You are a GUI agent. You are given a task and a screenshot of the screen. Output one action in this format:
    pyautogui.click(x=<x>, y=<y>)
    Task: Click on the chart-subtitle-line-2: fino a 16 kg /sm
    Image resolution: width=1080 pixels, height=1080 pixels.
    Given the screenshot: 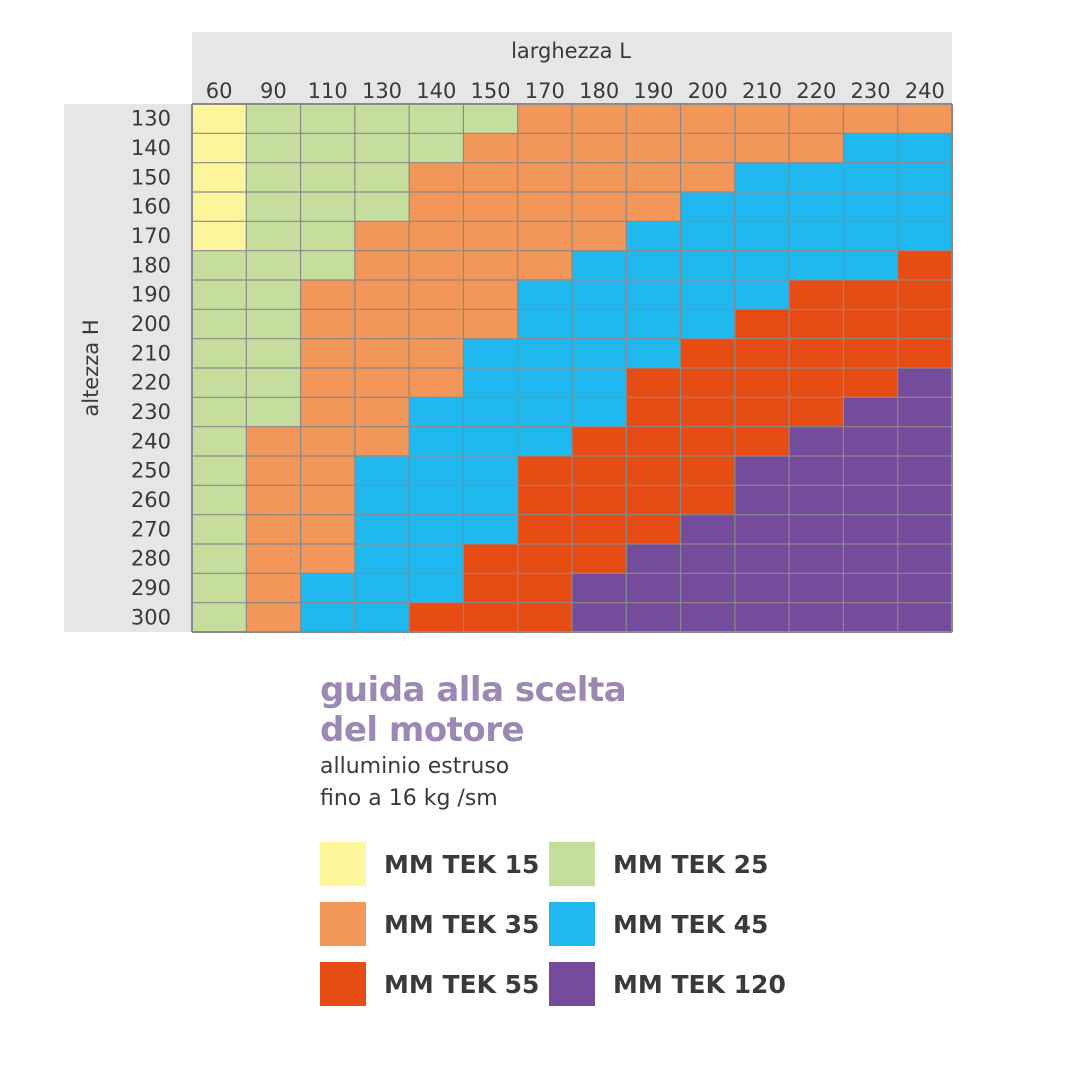 What is the action you would take?
    pyautogui.click(x=409, y=798)
    